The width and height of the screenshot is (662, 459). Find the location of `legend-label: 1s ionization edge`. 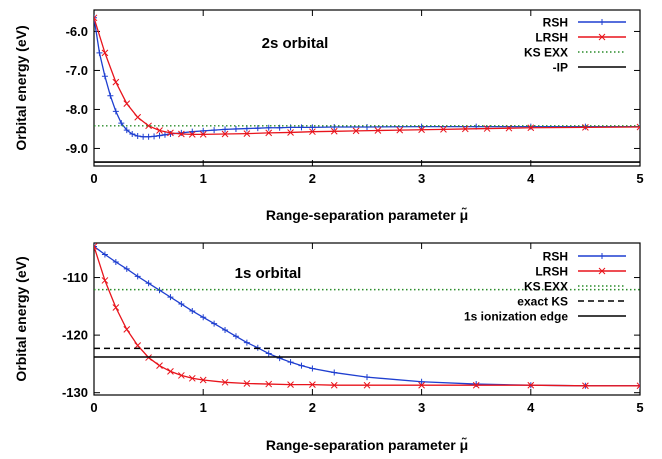

legend-label: 1s ionization edge is located at coordinates (516, 317).